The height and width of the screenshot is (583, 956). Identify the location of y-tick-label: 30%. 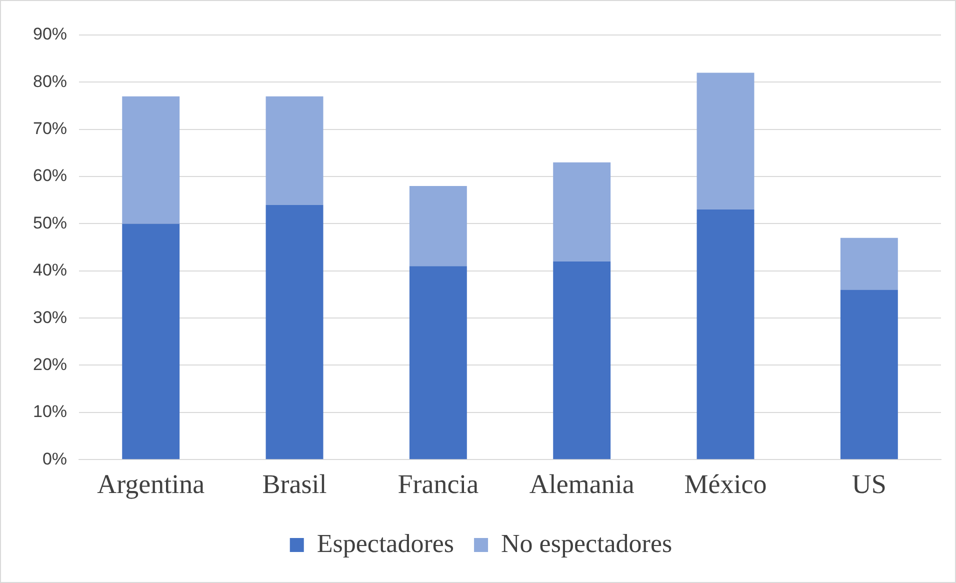
(50, 317).